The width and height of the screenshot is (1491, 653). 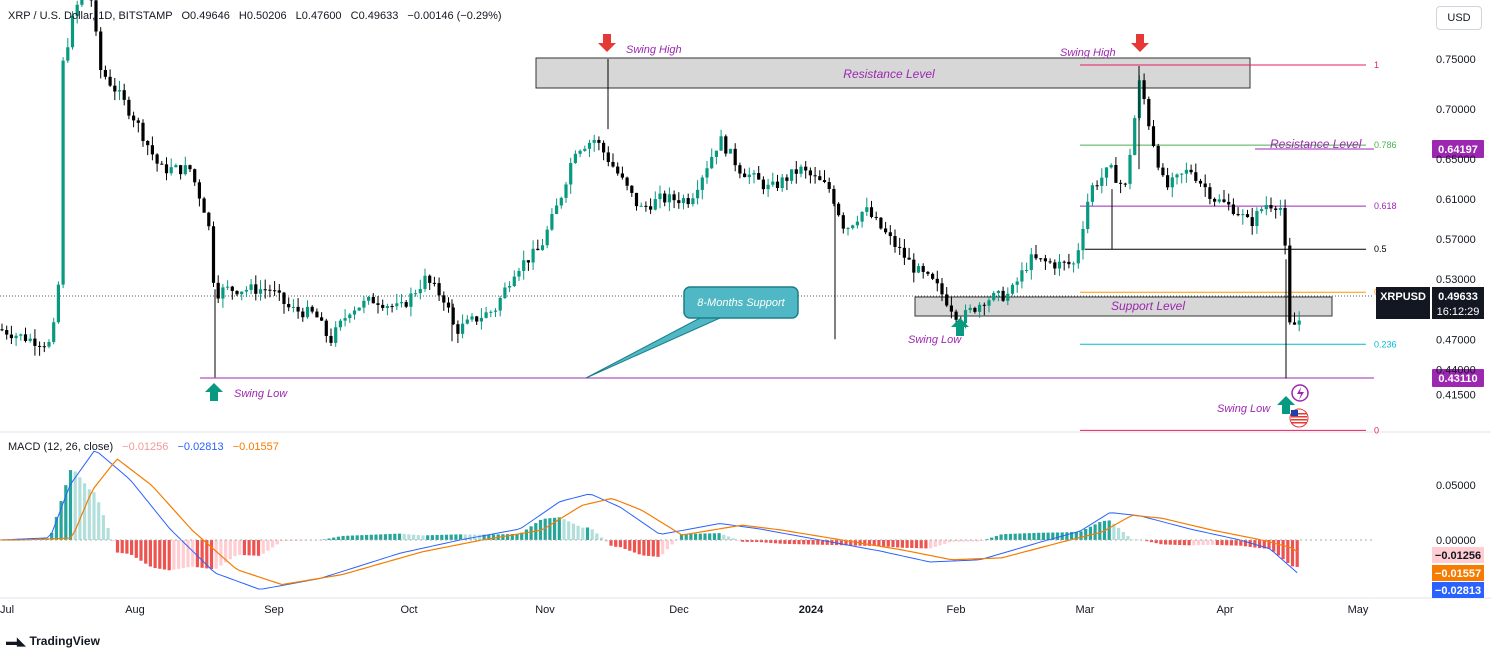 What do you see at coordinates (935, 340) in the screenshot?
I see `swing-low-label-2: Swing Low` at bounding box center [935, 340].